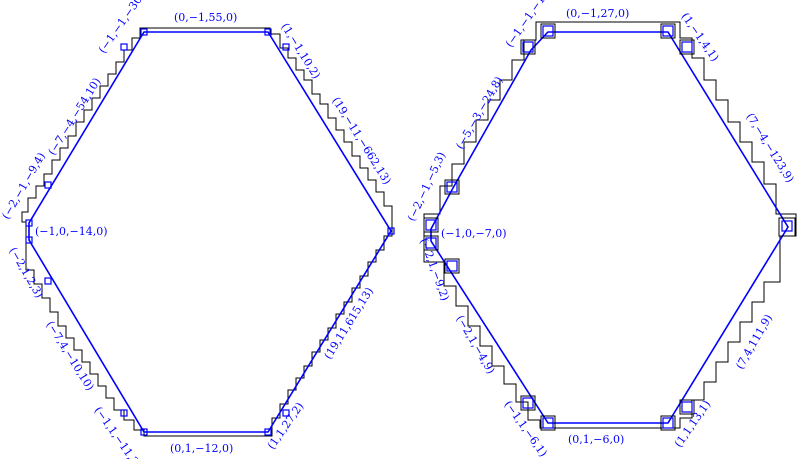  I want to click on right-label: (7,−4,−123,9), so click(769, 148).